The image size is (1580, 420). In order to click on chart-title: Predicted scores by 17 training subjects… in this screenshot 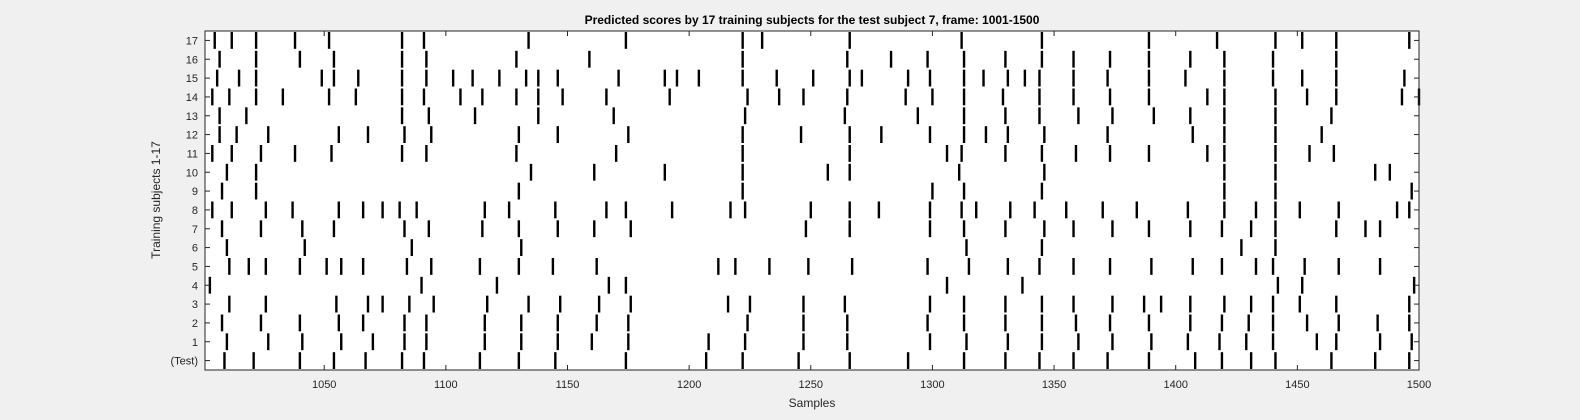, I will do `click(812, 20)`.